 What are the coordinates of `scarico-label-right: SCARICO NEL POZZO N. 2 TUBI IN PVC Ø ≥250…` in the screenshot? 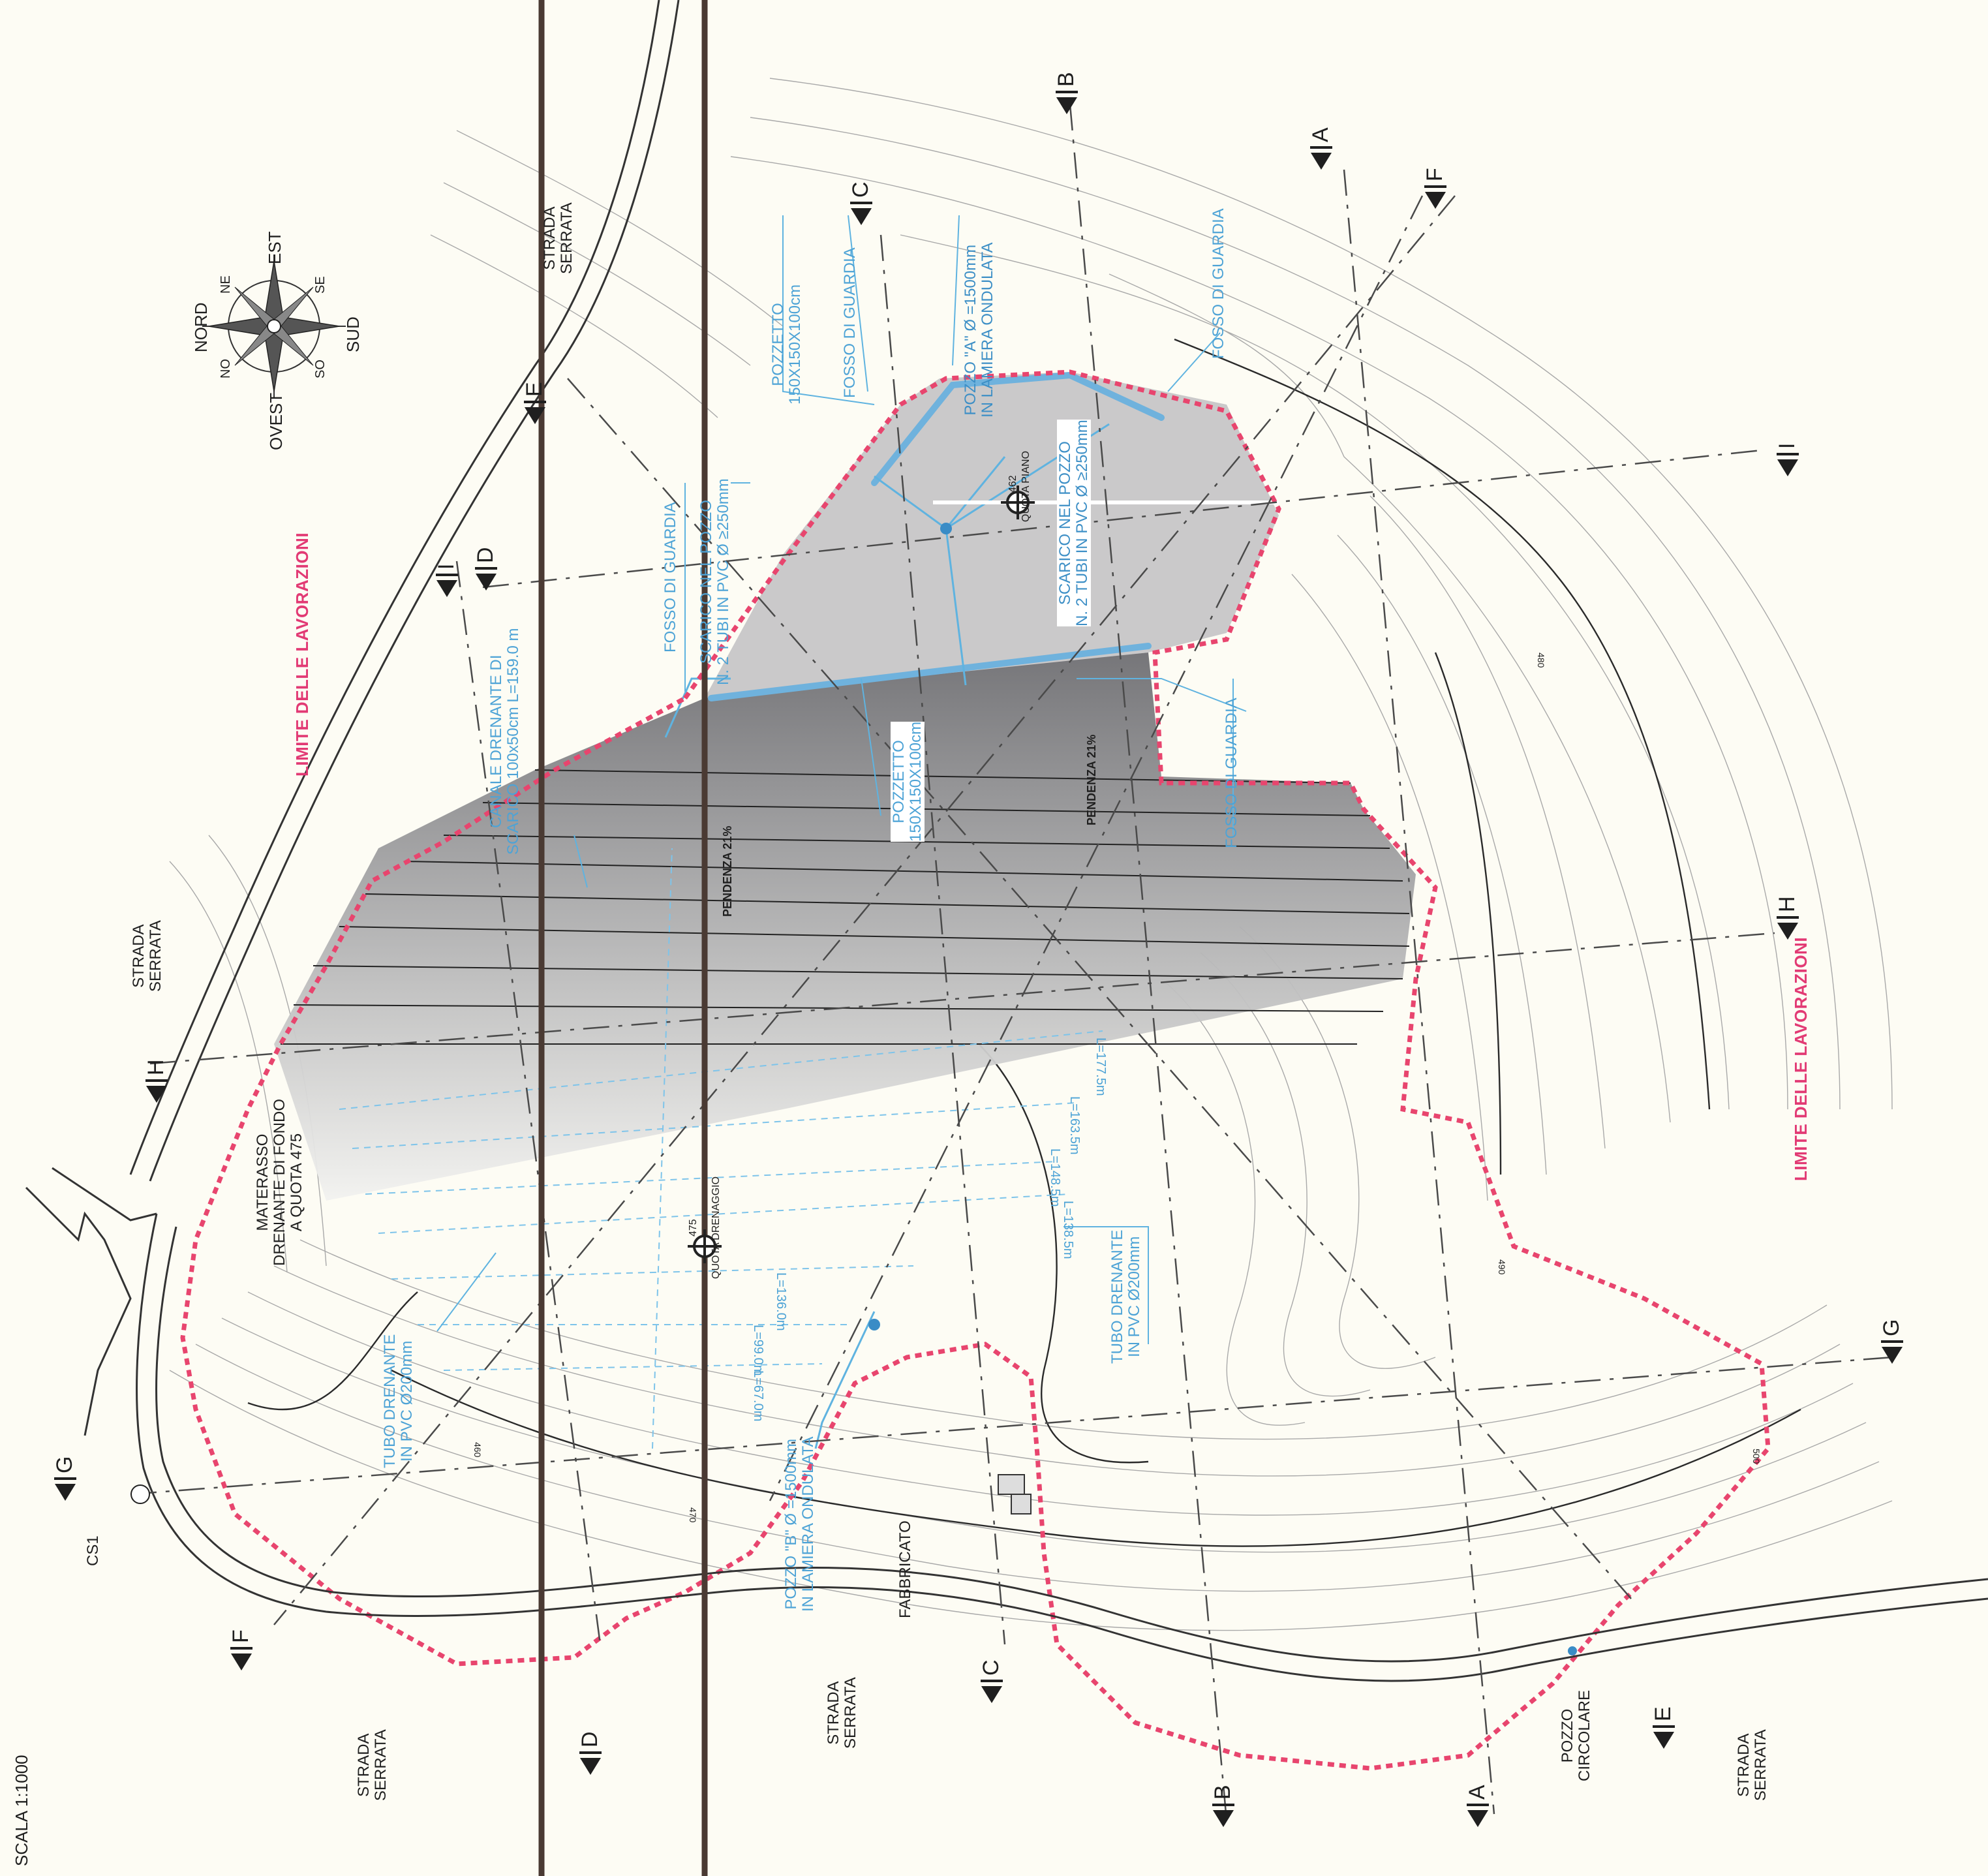 It's located at (1073, 523).